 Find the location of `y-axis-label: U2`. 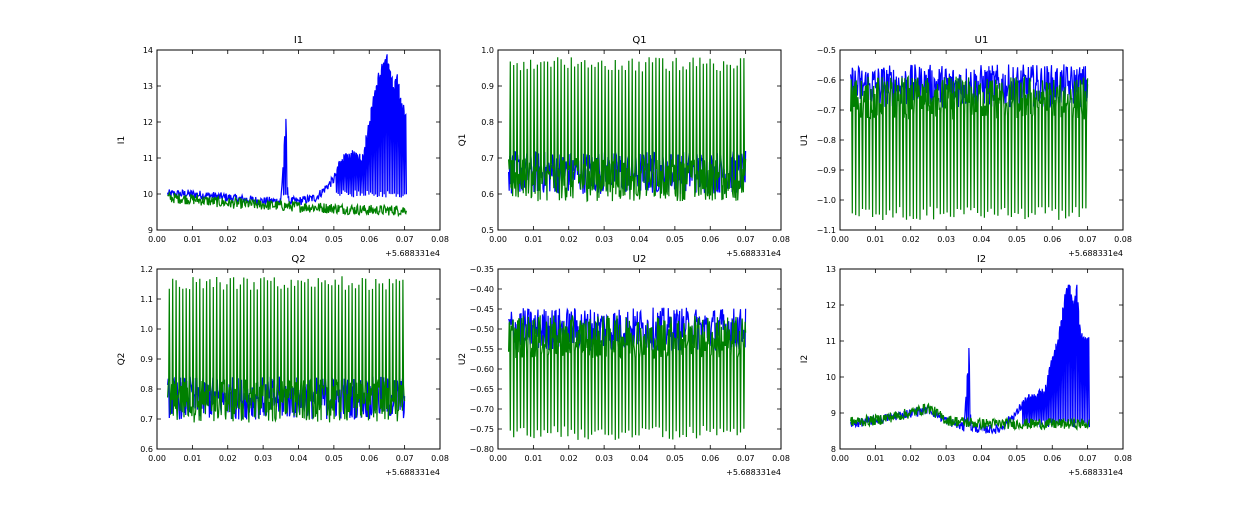

y-axis-label: U2 is located at coordinates (463, 359).